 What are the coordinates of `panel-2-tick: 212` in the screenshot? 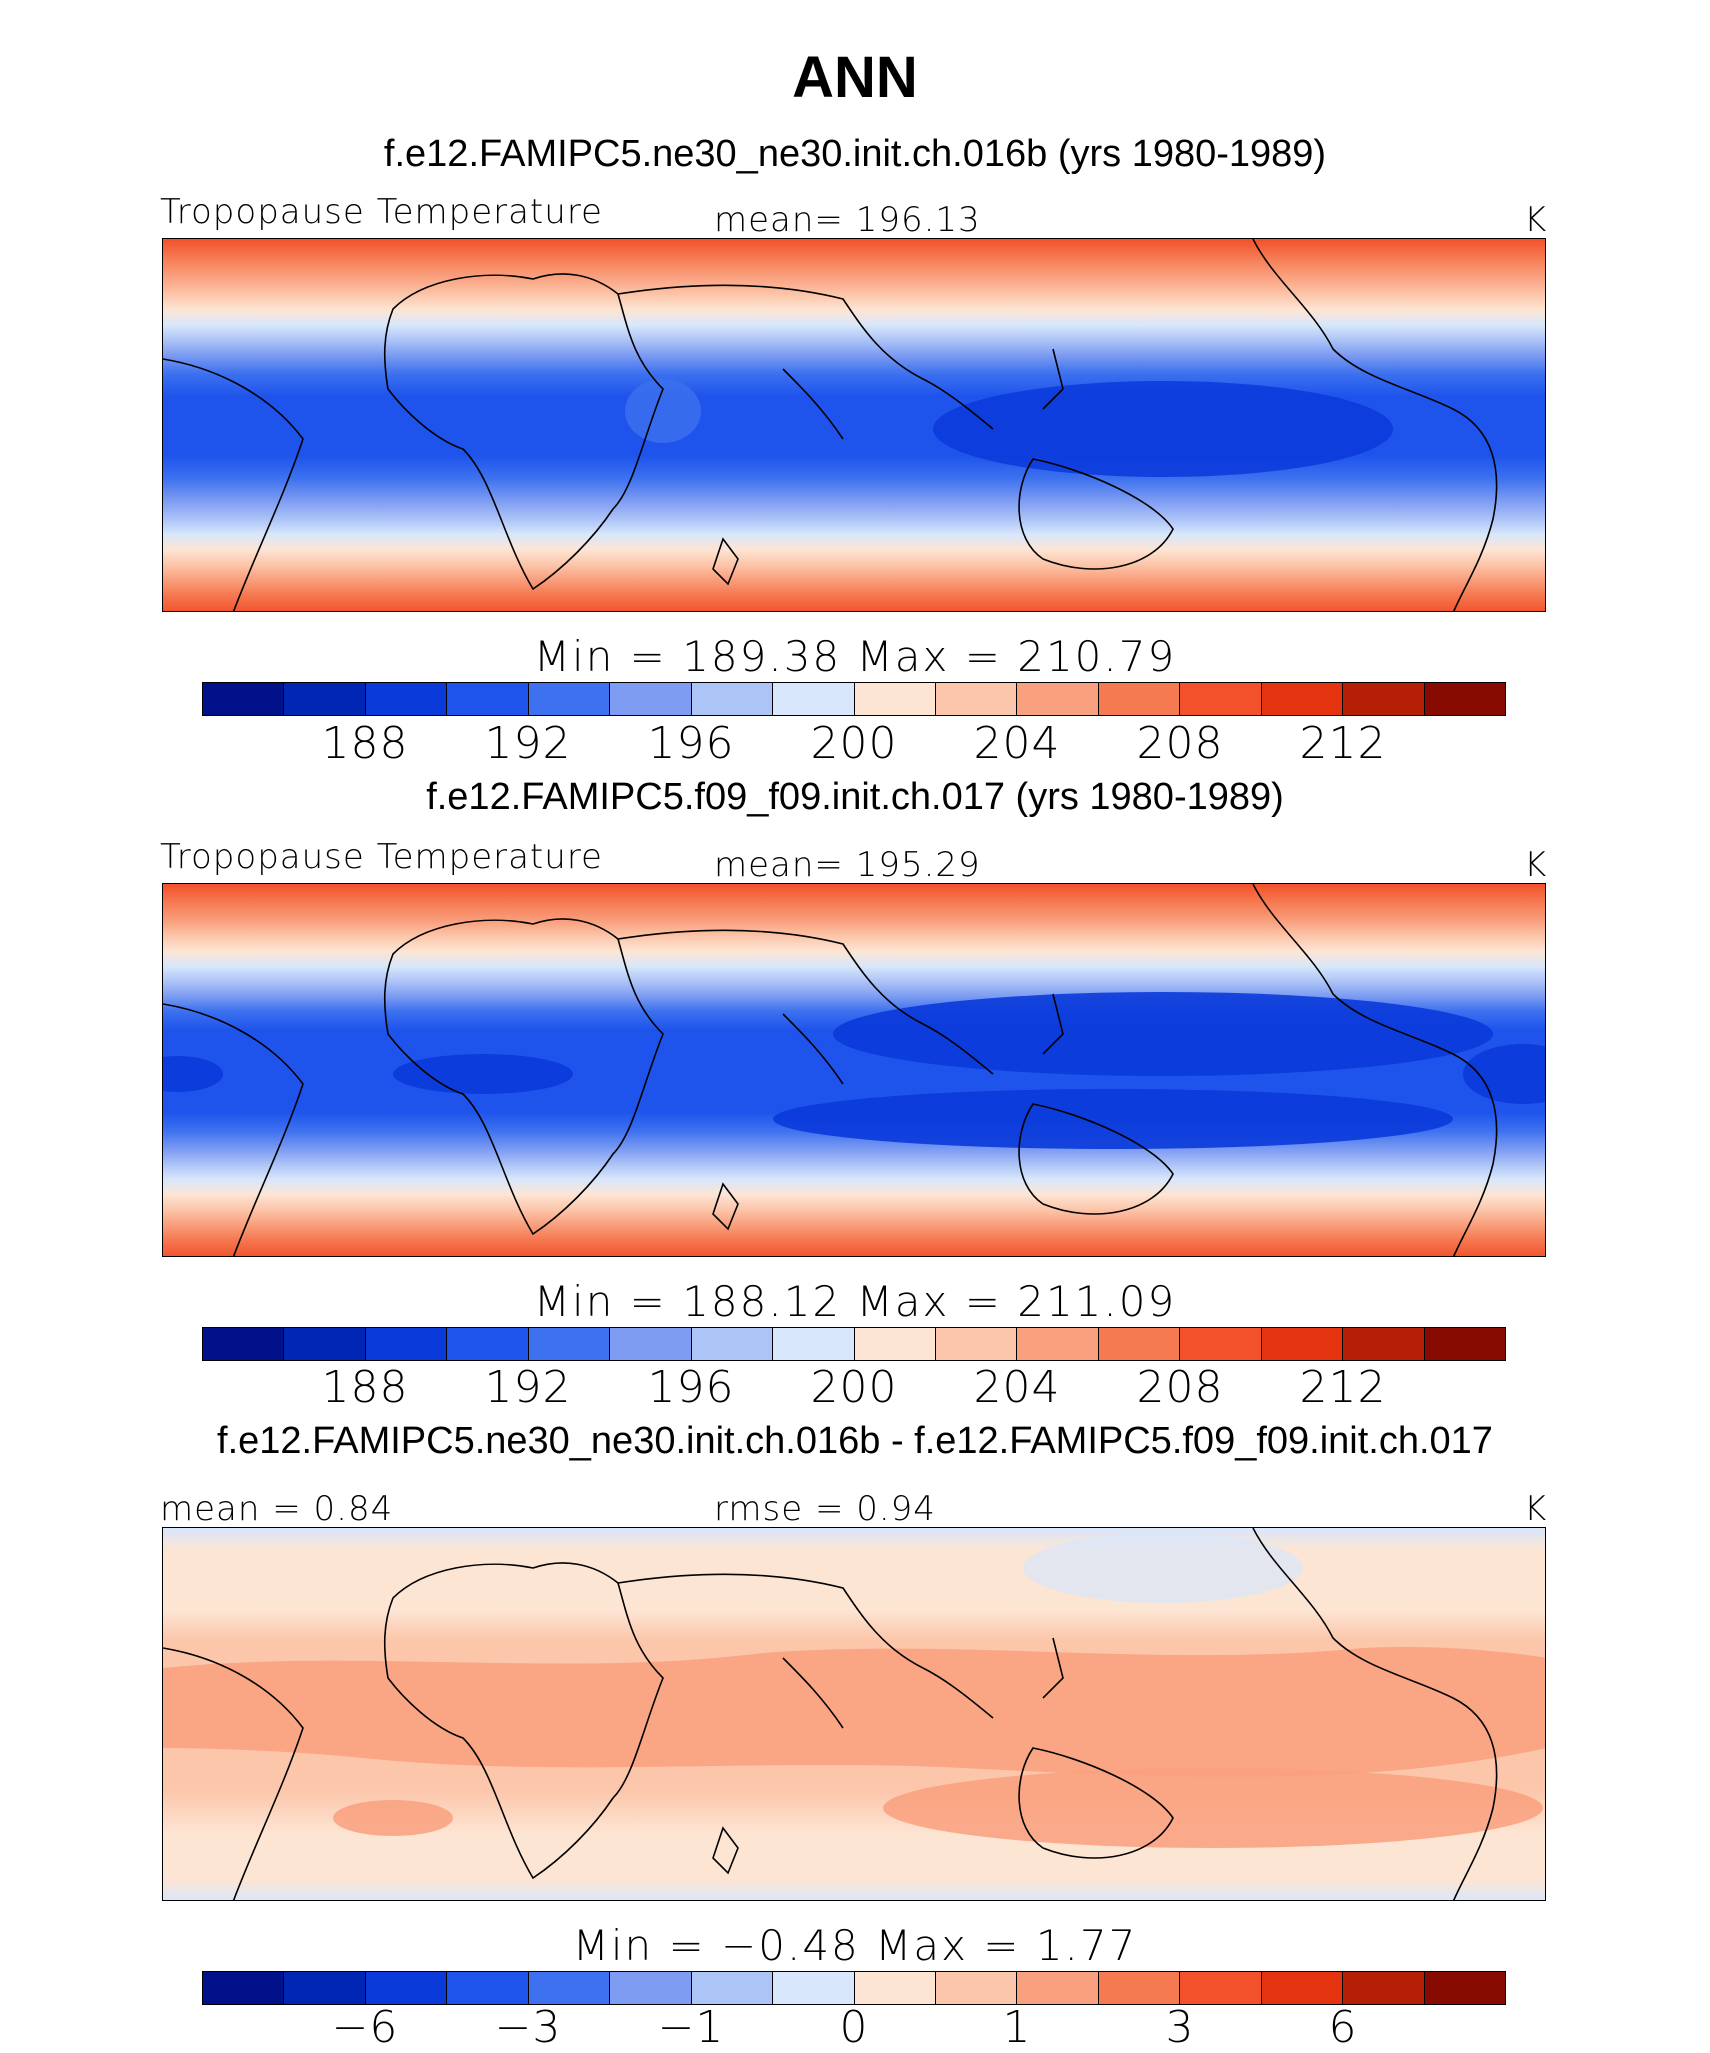 It's located at (1343, 1387).